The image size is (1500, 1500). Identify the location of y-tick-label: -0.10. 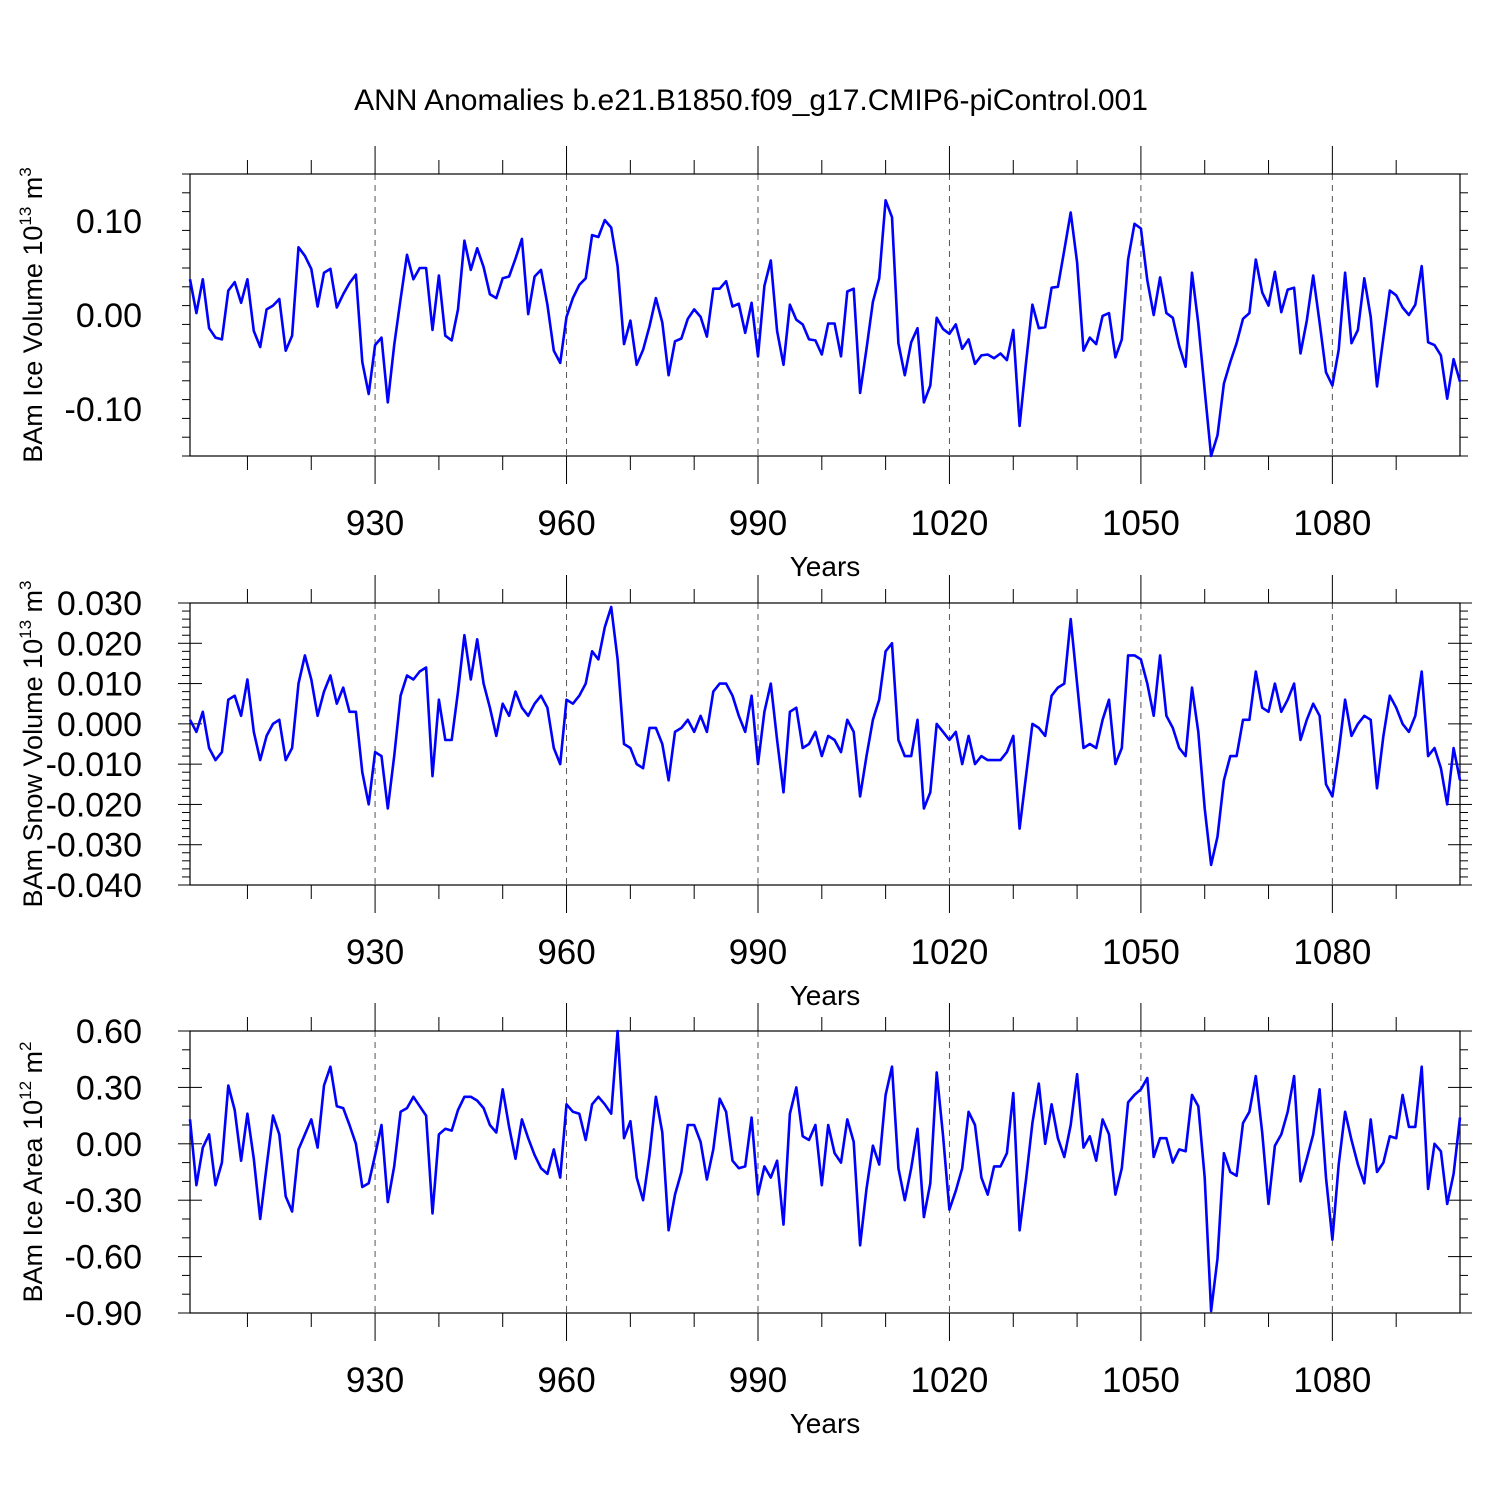
(104, 410).